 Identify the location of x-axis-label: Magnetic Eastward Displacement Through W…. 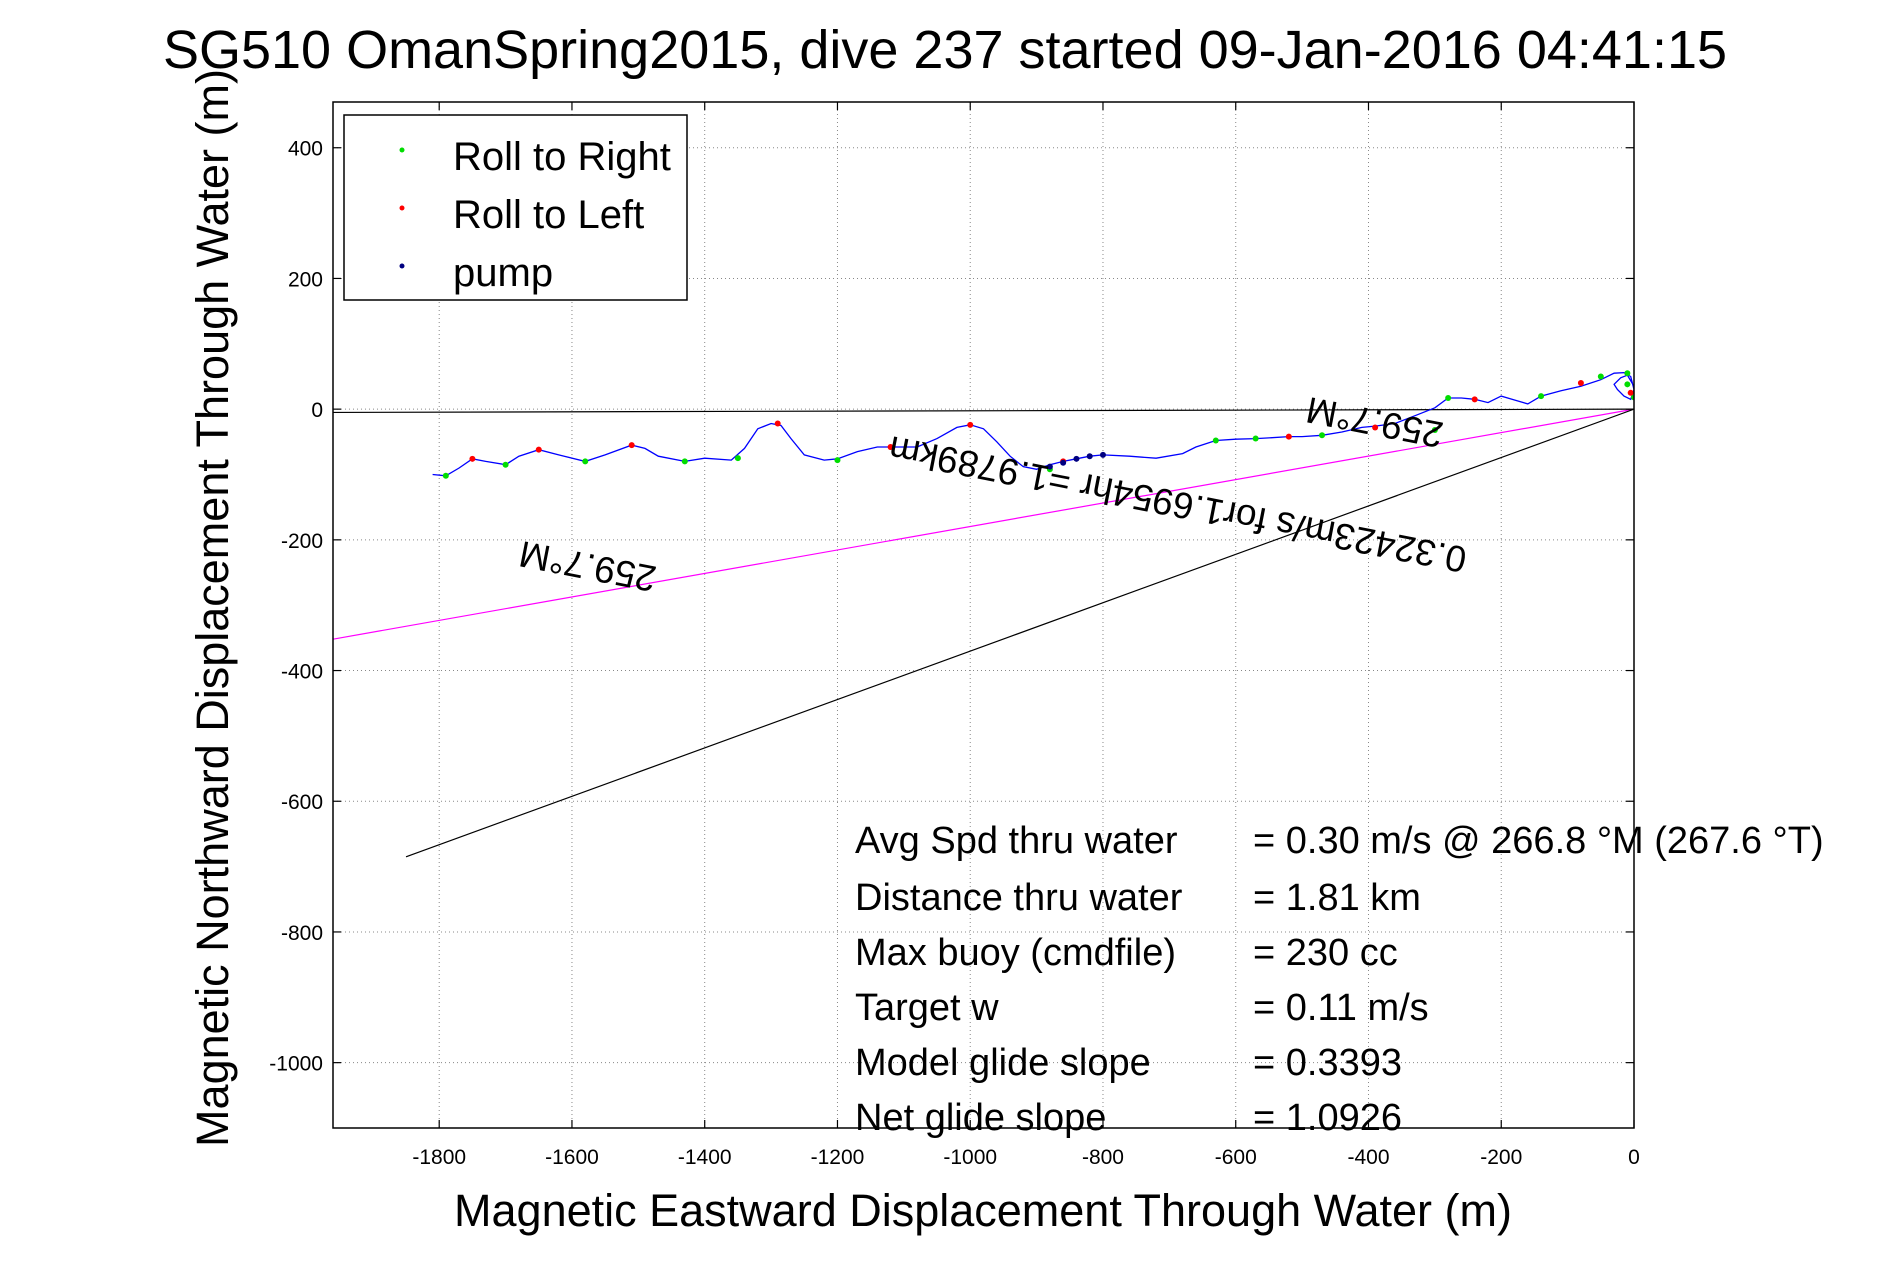
(983, 1210).